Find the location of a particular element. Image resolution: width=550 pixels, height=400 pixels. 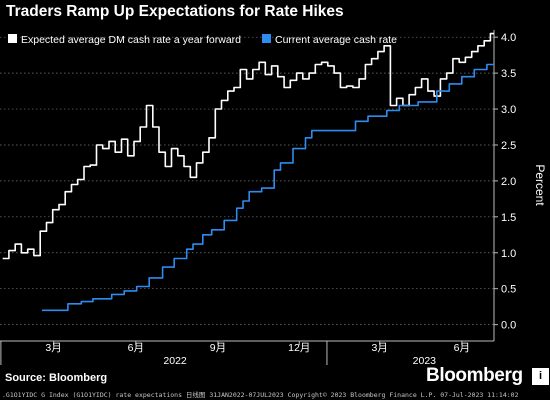

y-tick-label: 2.0 is located at coordinates (508, 182).